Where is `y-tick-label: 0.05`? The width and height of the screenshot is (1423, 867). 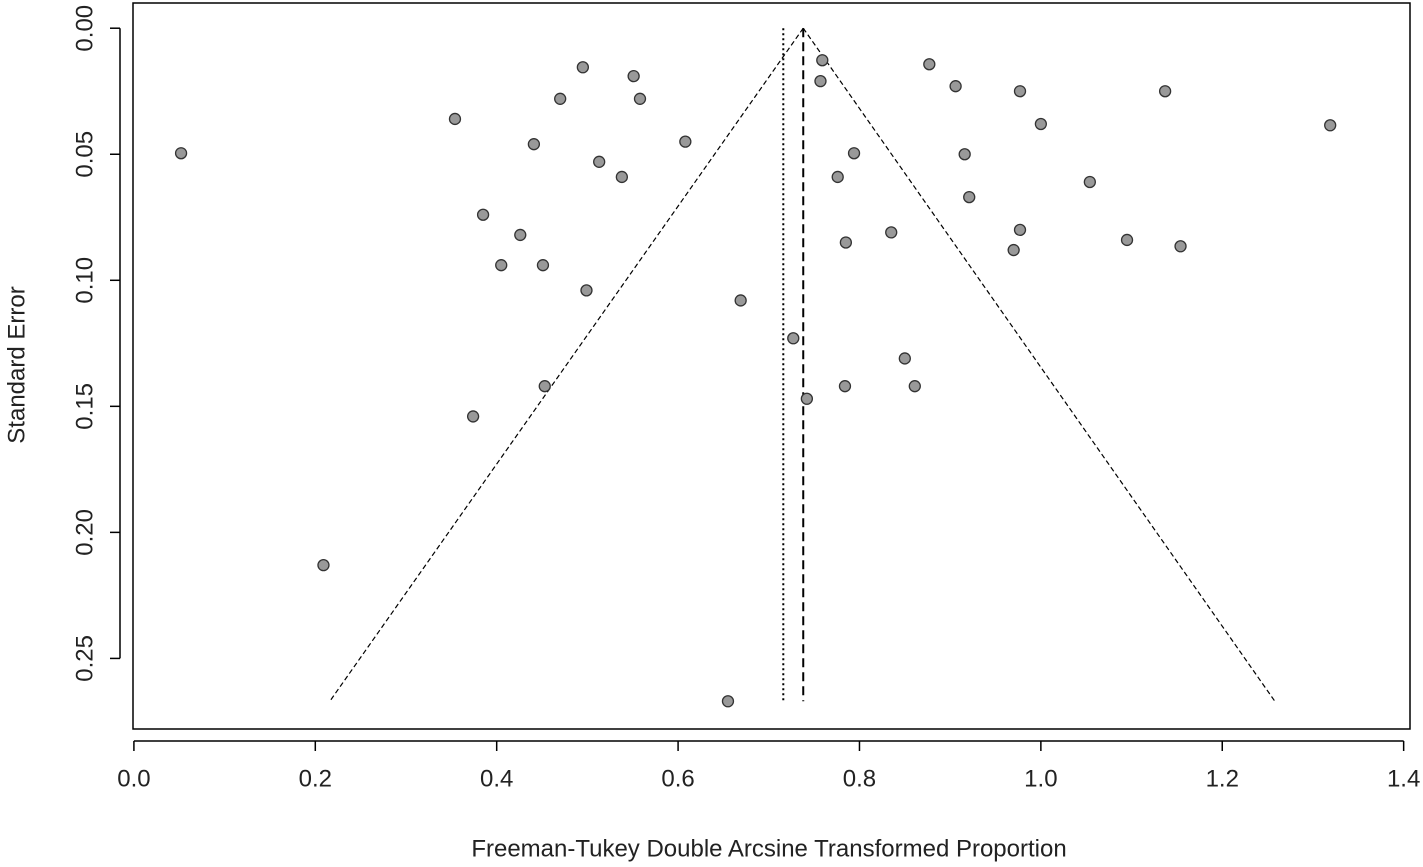 y-tick-label: 0.05 is located at coordinates (84, 154).